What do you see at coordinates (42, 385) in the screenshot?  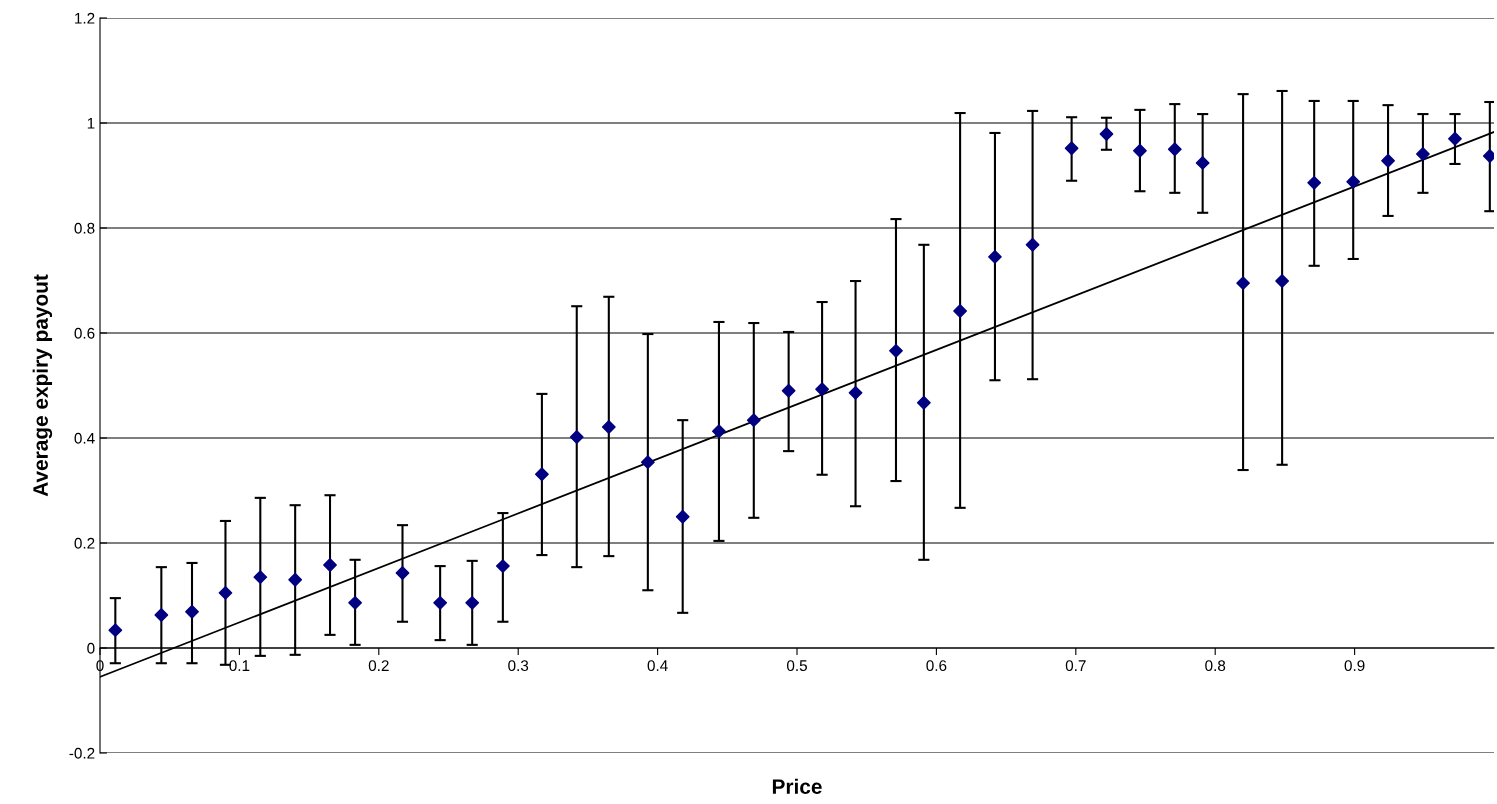 I see `y-axis-title: Average expiry payout` at bounding box center [42, 385].